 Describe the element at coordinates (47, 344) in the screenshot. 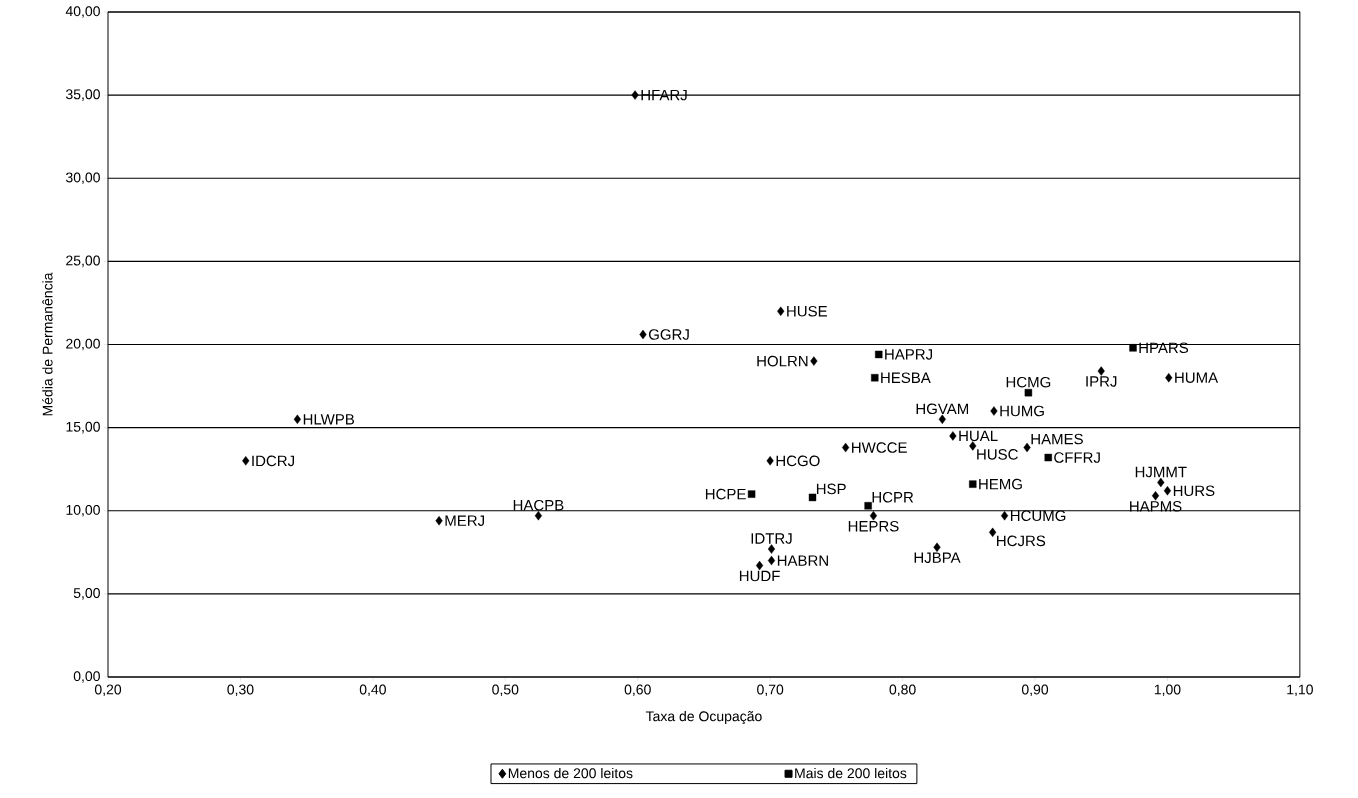

I see `y-axis-title: Média de Permanência` at that location.